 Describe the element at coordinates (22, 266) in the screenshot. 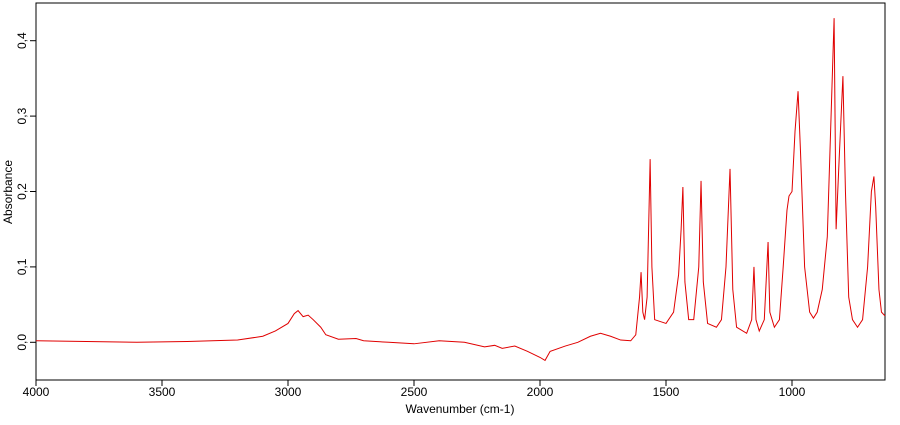

I see `y-tick-label: 0,1` at that location.